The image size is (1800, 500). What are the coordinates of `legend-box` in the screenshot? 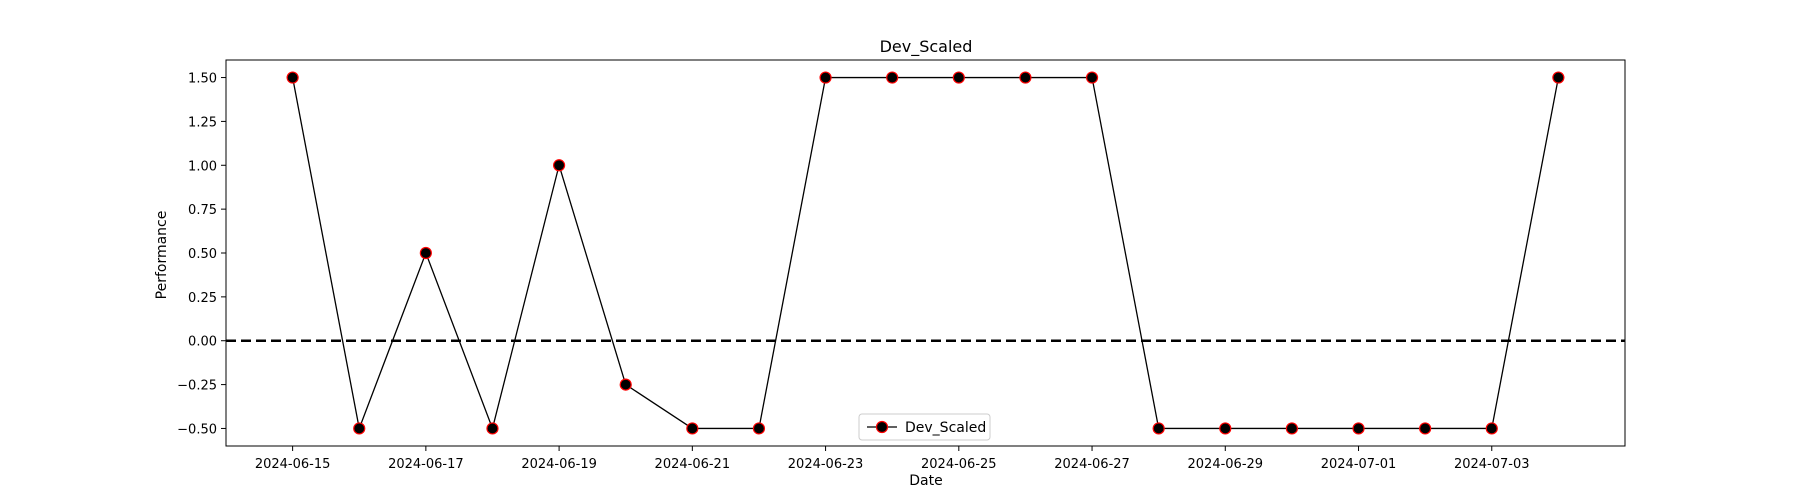 It's located at (924, 427).